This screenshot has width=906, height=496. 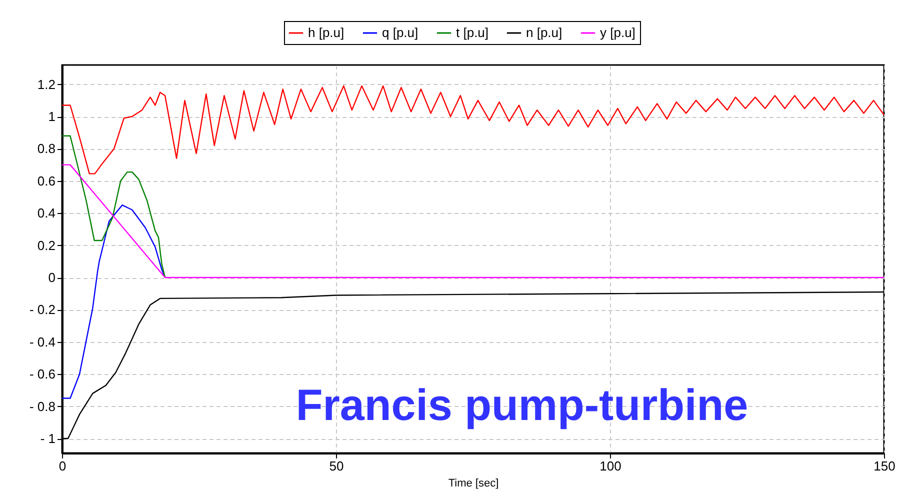 I want to click on y-tick-label: 0.6, so click(x=46, y=180).